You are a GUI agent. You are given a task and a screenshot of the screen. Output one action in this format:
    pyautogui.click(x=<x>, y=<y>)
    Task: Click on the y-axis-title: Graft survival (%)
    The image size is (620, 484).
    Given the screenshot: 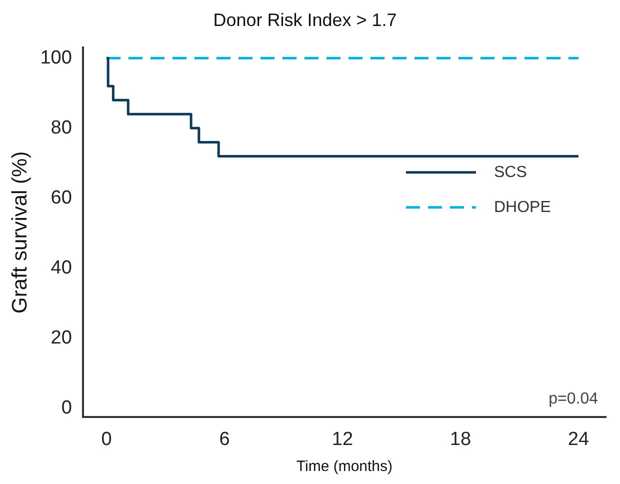 What is the action you would take?
    pyautogui.click(x=20, y=232)
    